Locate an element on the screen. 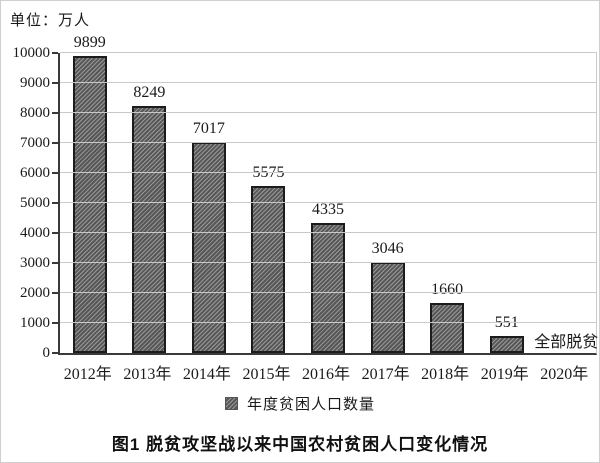 This screenshot has width=600, height=463. y-axis-tick-label: 5000 is located at coordinates (35, 203).